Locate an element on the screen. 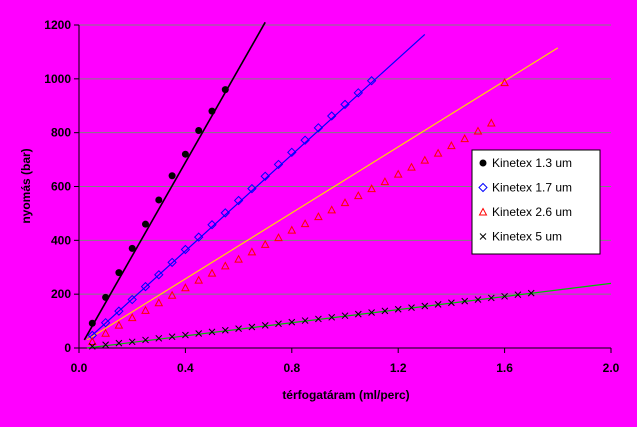  y-axis-title: nyomás (bar) is located at coordinates (26, 185).